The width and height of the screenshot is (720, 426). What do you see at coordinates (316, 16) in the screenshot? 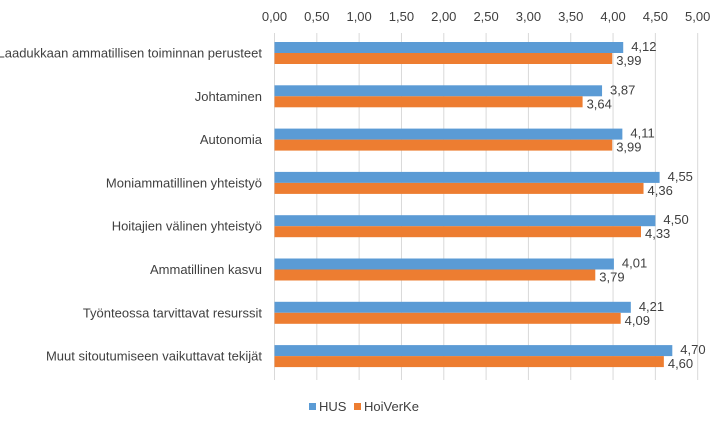
I see `x-tick-label: 0,50` at bounding box center [316, 16].